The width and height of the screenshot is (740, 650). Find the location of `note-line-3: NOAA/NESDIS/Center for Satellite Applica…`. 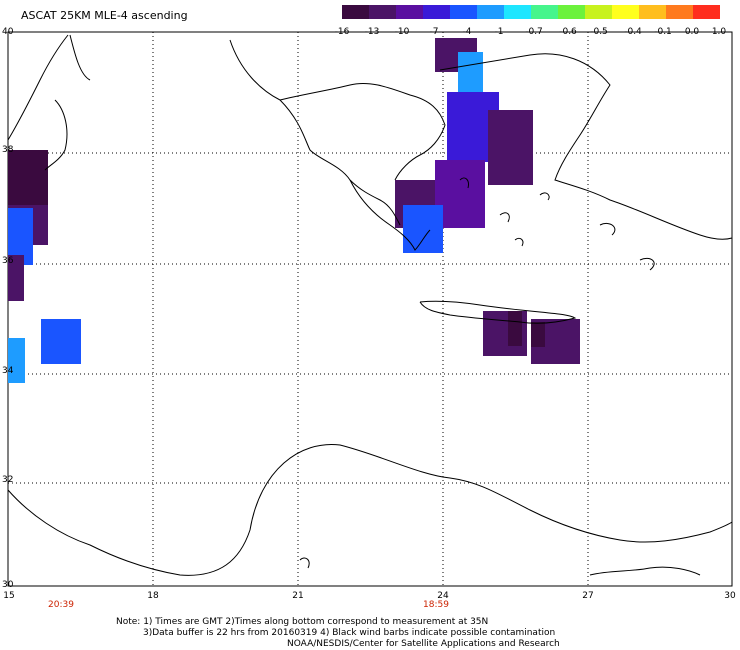

note-line-3: NOAA/NESDIS/Center for Satellite Applica… is located at coordinates (423, 644).